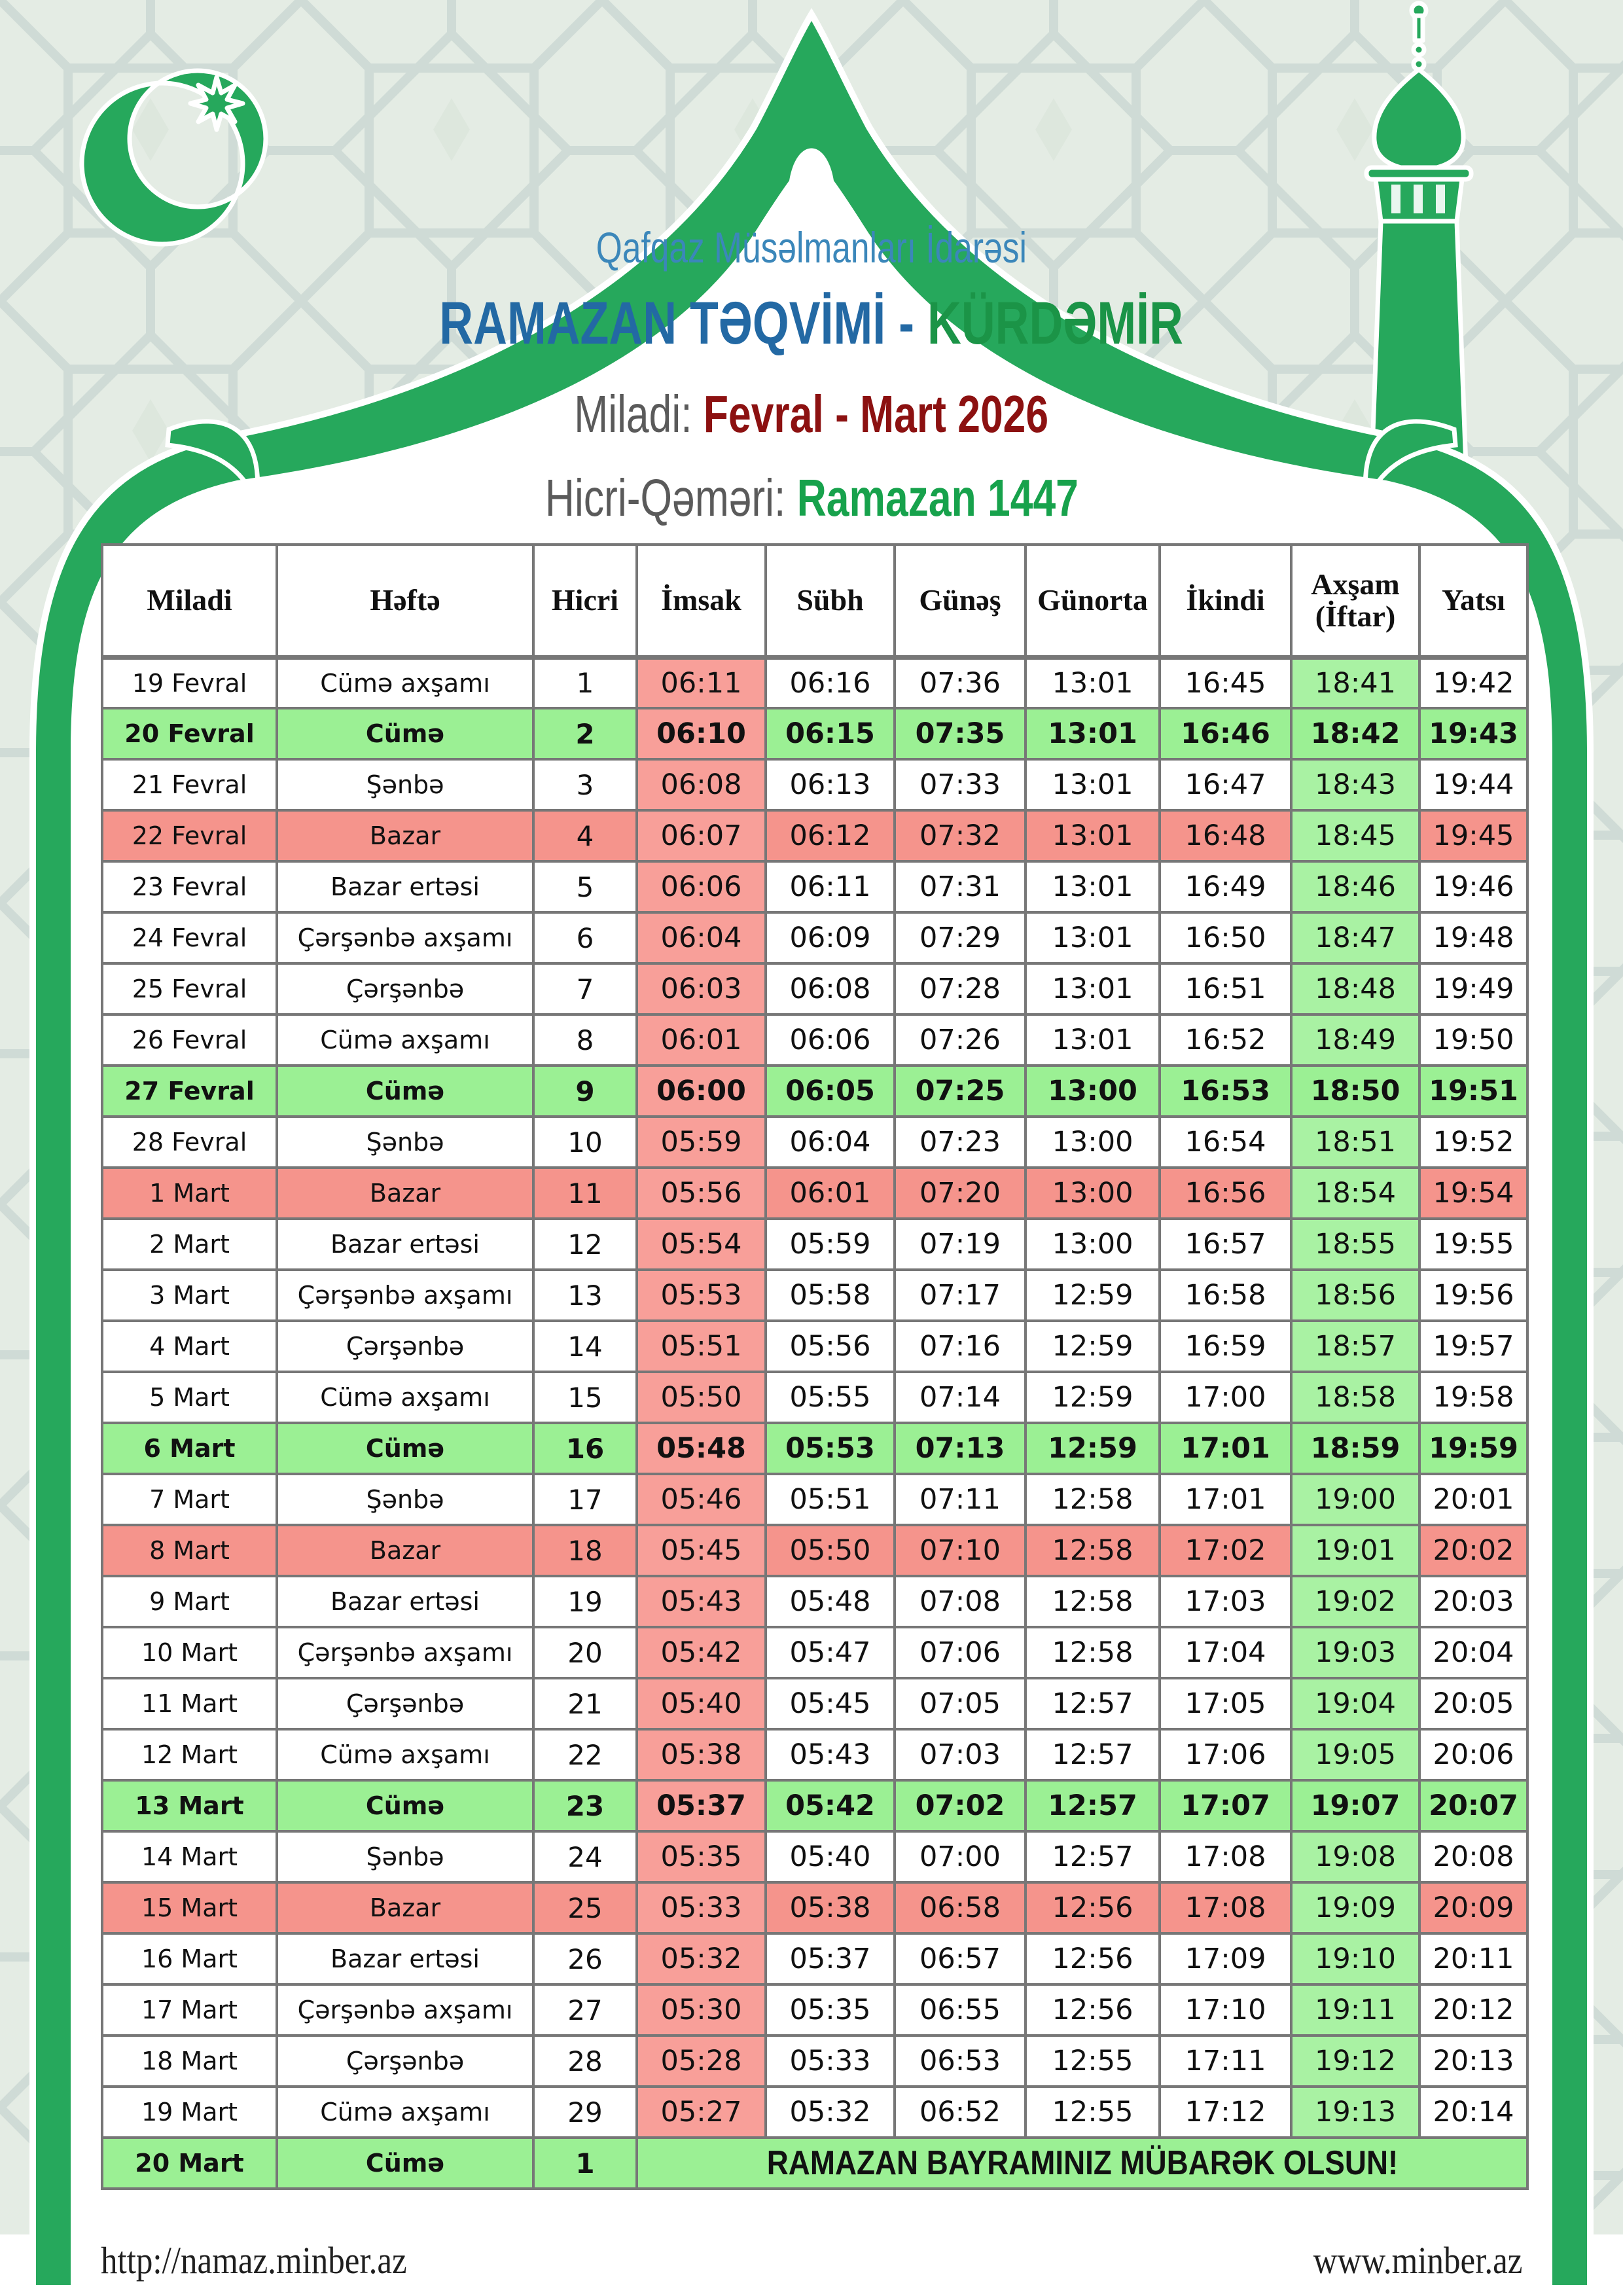 The height and width of the screenshot is (2296, 1623). What do you see at coordinates (1473, 682) in the screenshot?
I see `cell-yatsi: 19:42` at bounding box center [1473, 682].